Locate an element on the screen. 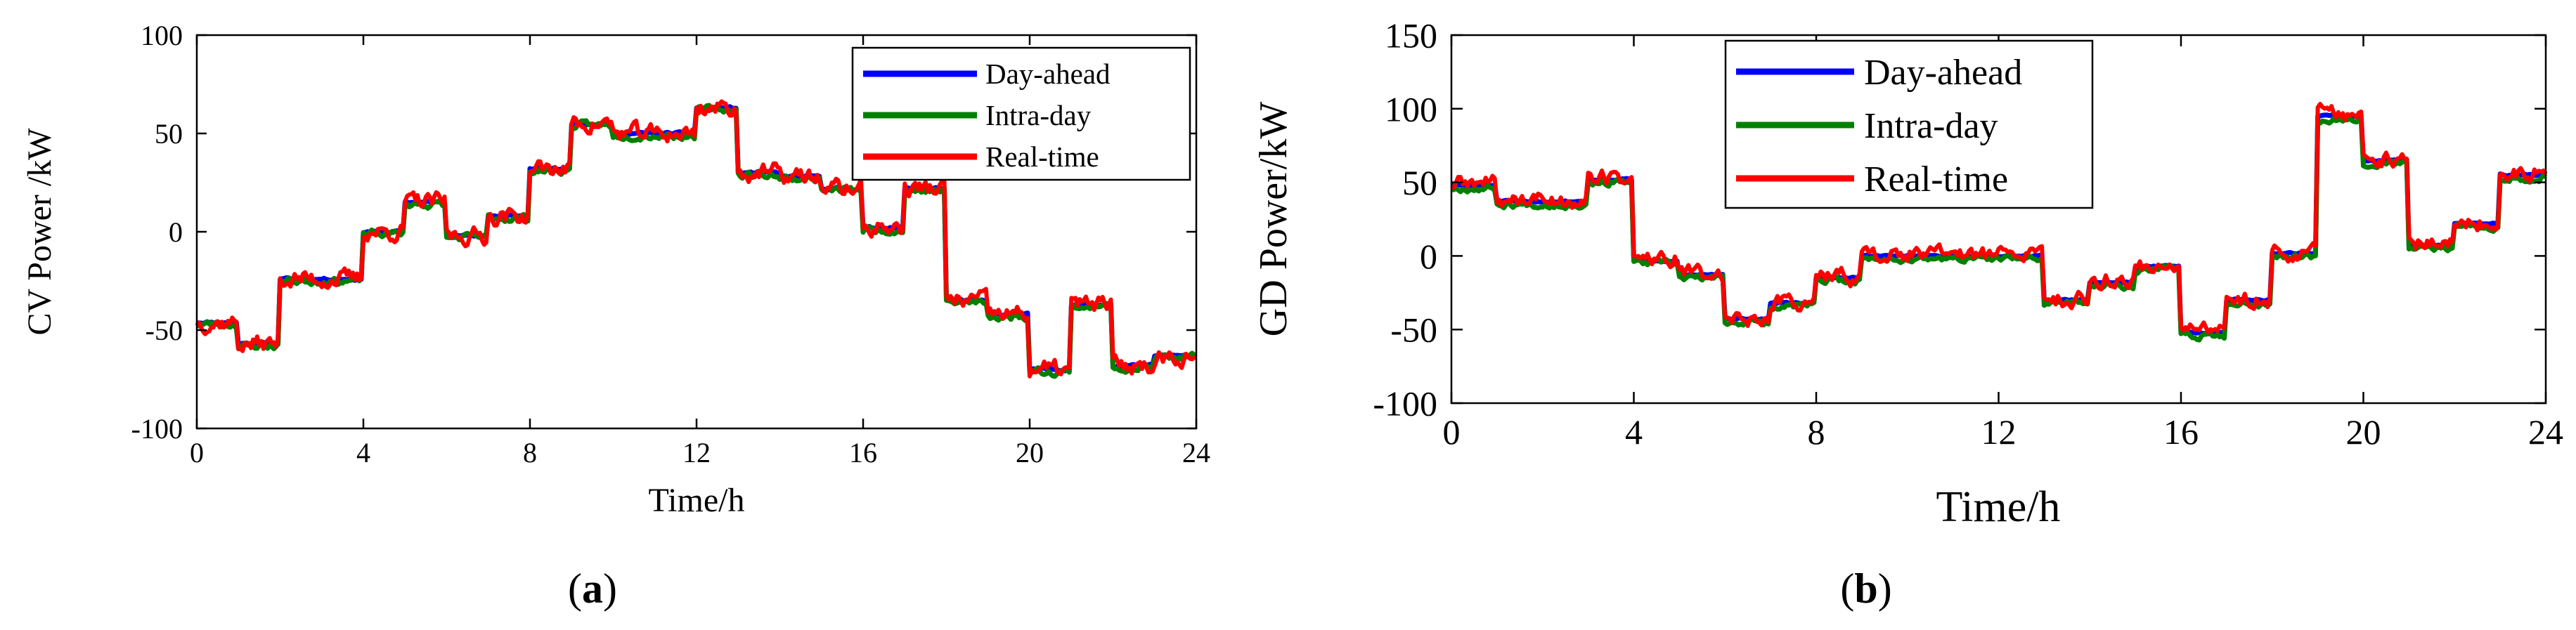 The height and width of the screenshot is (630, 2576). panel-a-legend-intra-day-label: Intra-day is located at coordinates (1038, 115).